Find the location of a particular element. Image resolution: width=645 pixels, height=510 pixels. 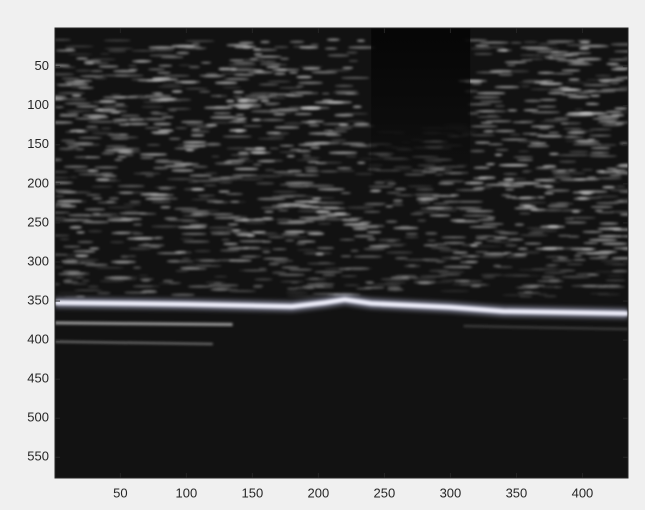

x-tick-label: 250 is located at coordinates (385, 492).